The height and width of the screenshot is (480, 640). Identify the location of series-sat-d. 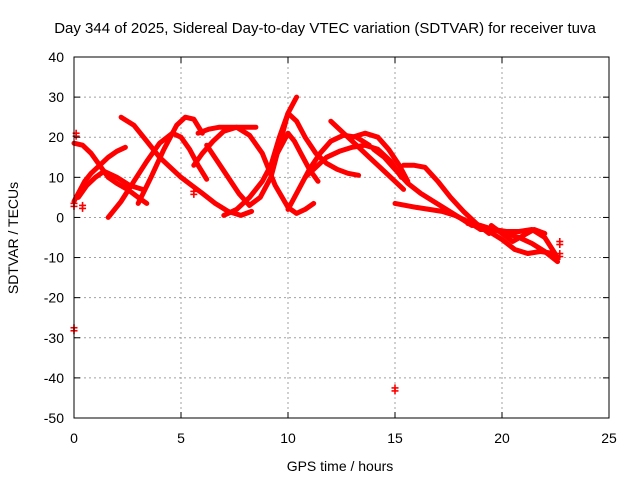
(157, 175).